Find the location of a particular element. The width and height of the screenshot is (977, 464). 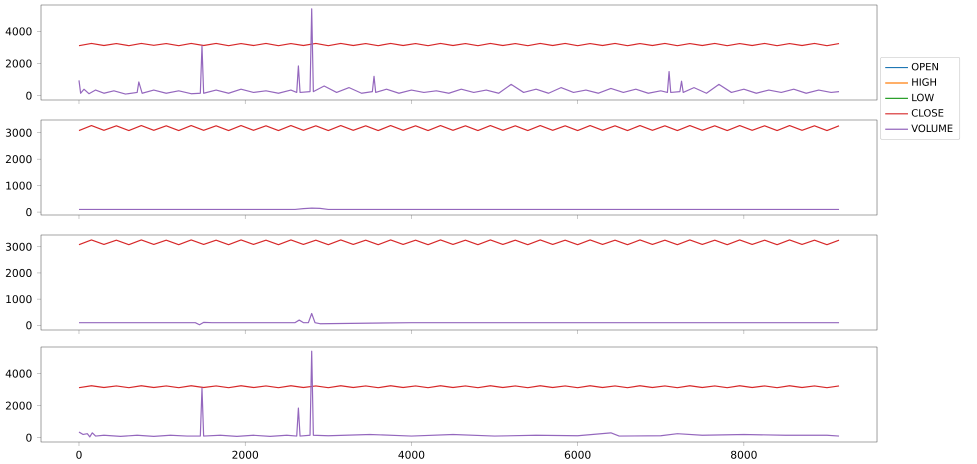

x-tick-label: 8000 is located at coordinates (744, 454).